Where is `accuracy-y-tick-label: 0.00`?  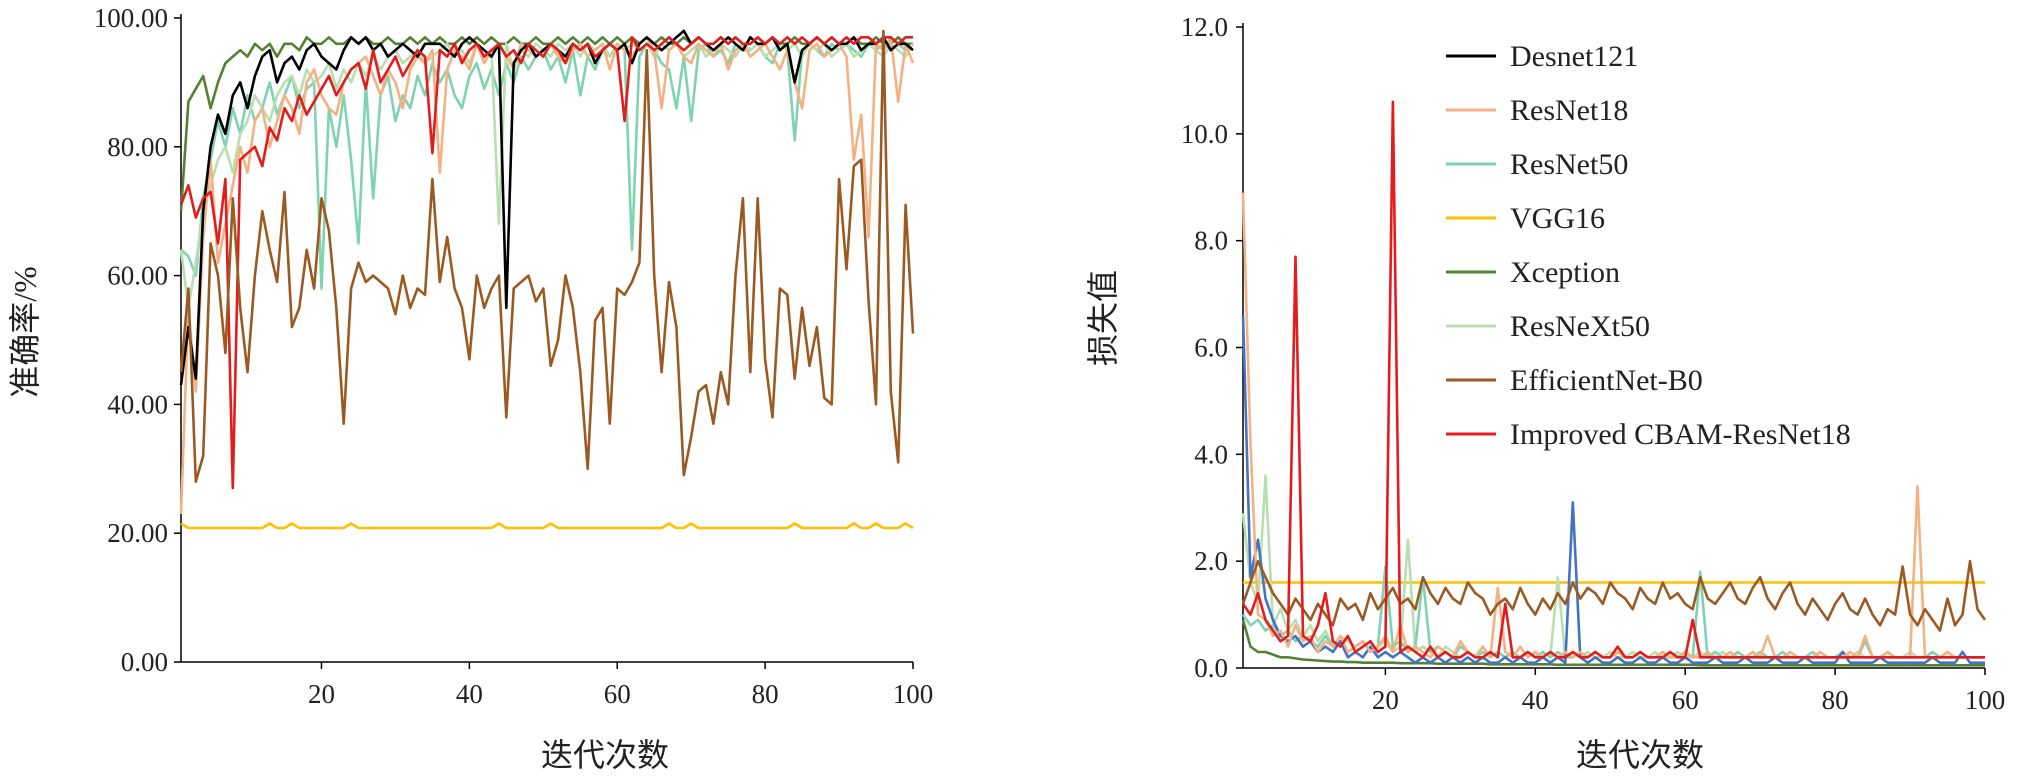
accuracy-y-tick-label: 0.00 is located at coordinates (144, 662).